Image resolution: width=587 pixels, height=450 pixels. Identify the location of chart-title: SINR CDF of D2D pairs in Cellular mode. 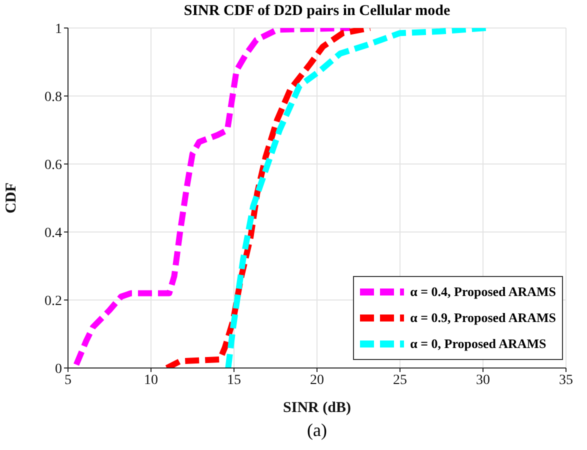
(317, 11).